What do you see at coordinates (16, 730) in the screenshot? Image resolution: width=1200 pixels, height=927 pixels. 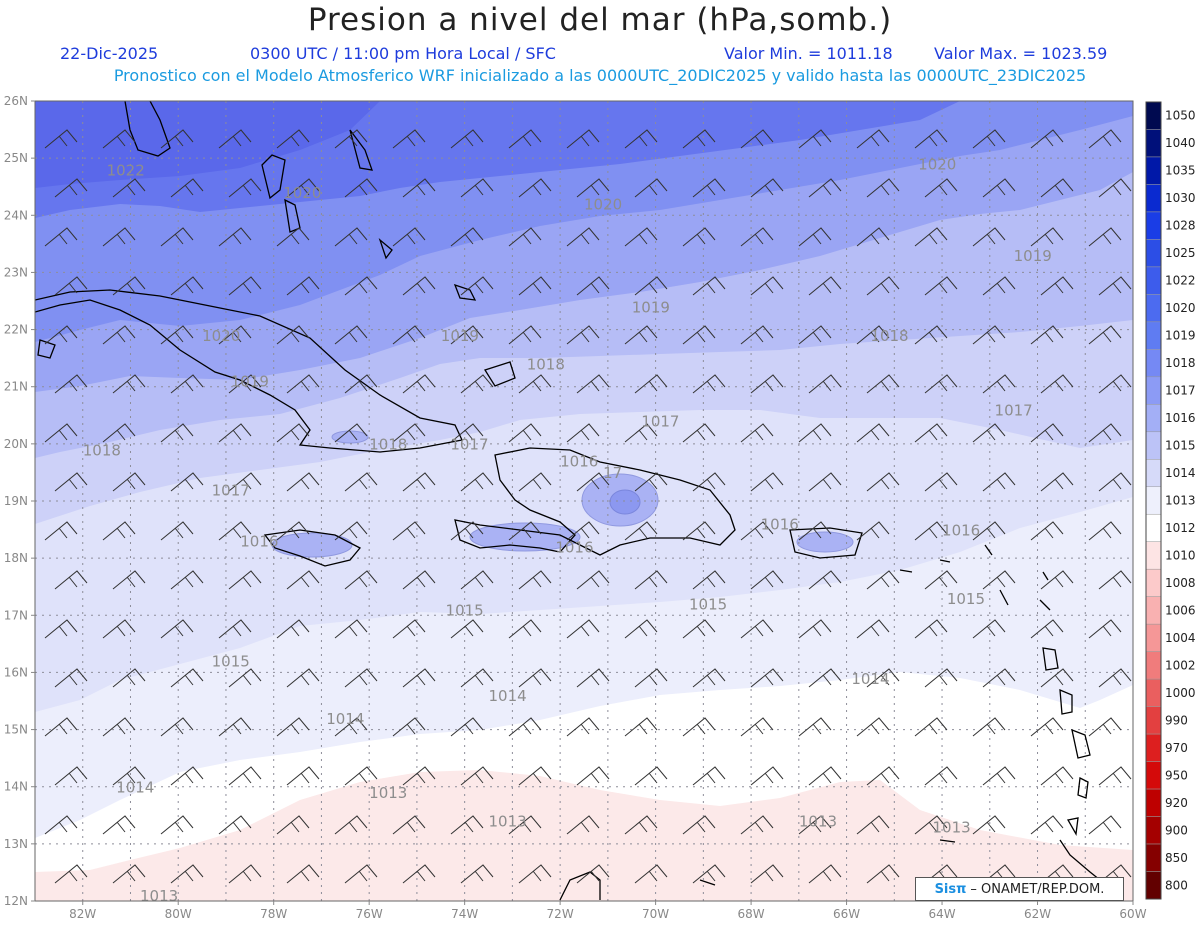 I see `lat-label: 15N` at bounding box center [16, 730].